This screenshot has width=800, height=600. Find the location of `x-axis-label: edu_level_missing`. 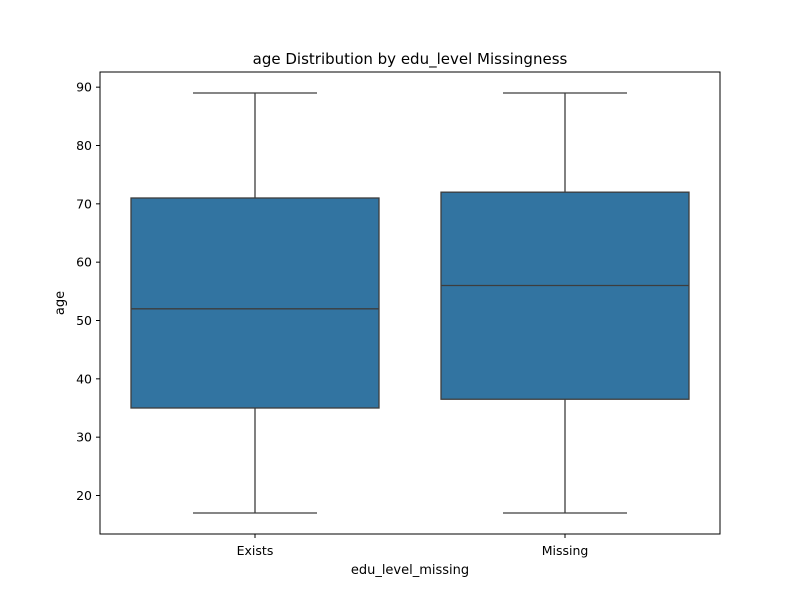

x-axis-label: edu_level_missing is located at coordinates (410, 570).